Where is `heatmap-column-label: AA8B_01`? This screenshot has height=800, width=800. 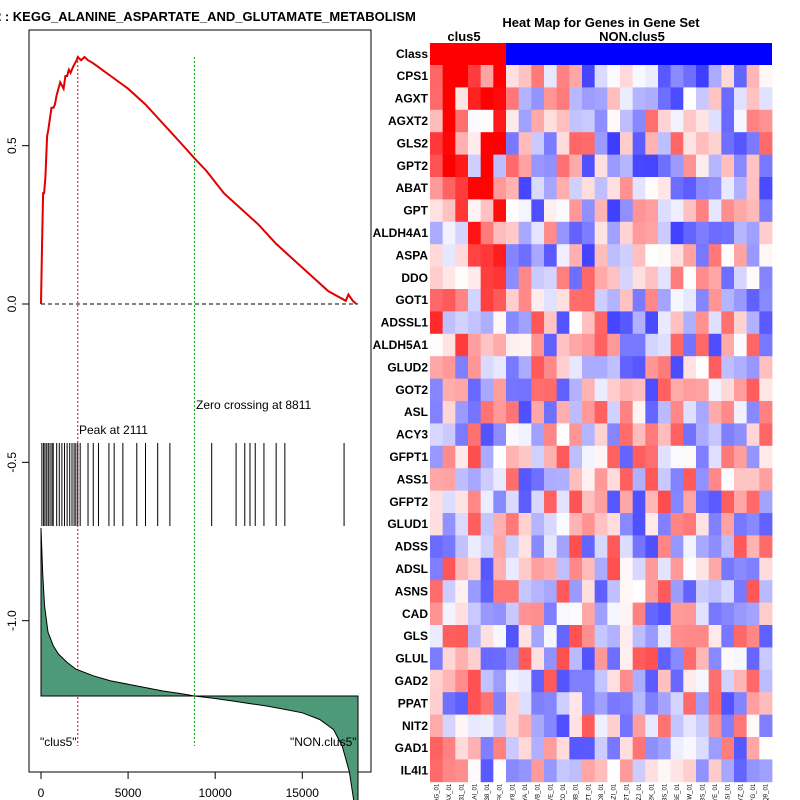 heatmap-column-label: AA8B_01 is located at coordinates (577, 791).